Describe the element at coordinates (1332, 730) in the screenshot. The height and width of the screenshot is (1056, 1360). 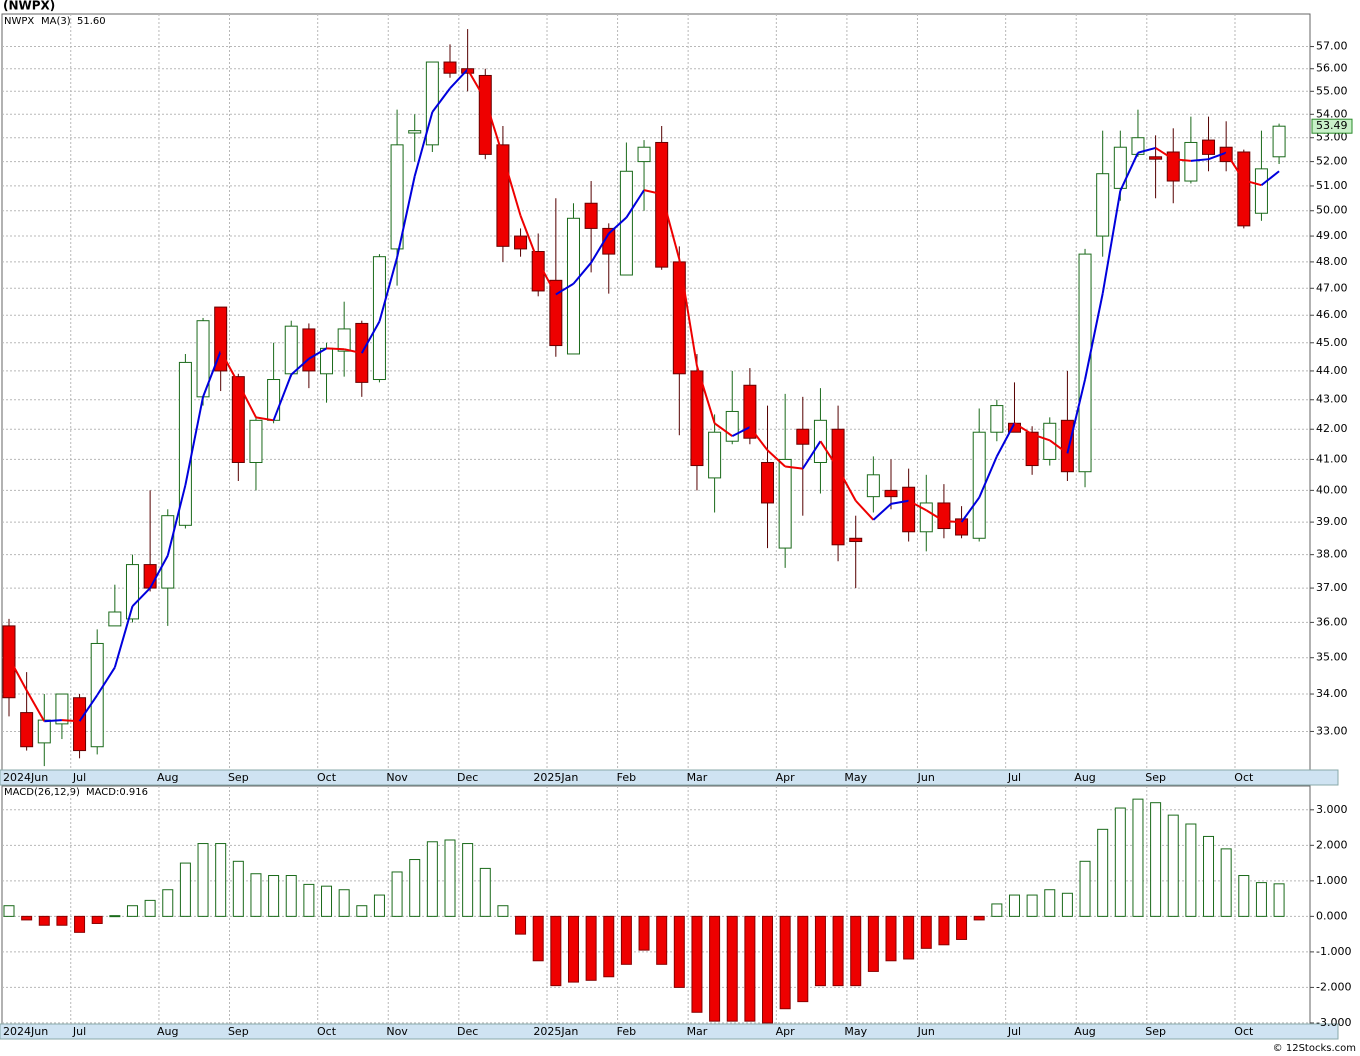
I see `y-tick-label: 33.00` at that location.